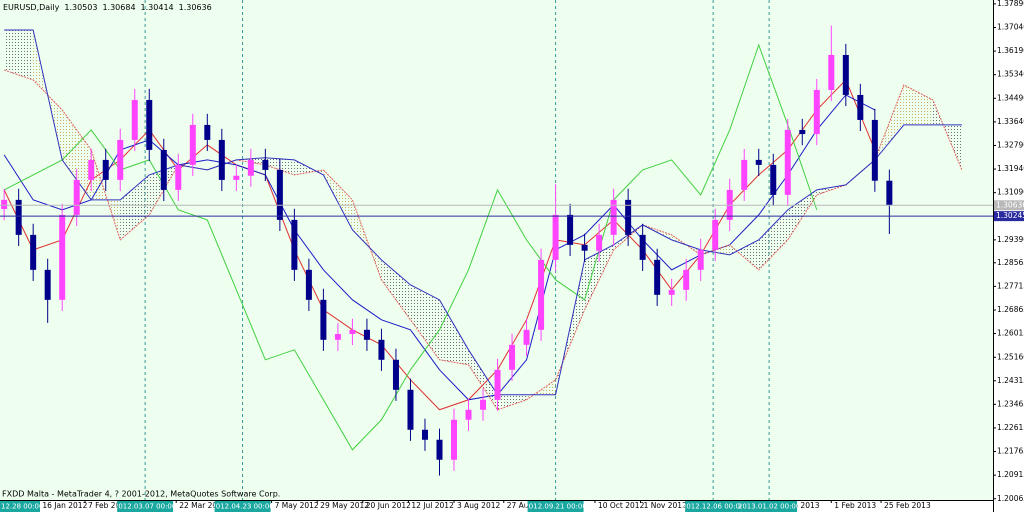 Image resolution: width=1024 pixels, height=512 pixels. Describe the element at coordinates (195, 7) in the screenshot. I see `ohlc-value: 1.30636` at that location.